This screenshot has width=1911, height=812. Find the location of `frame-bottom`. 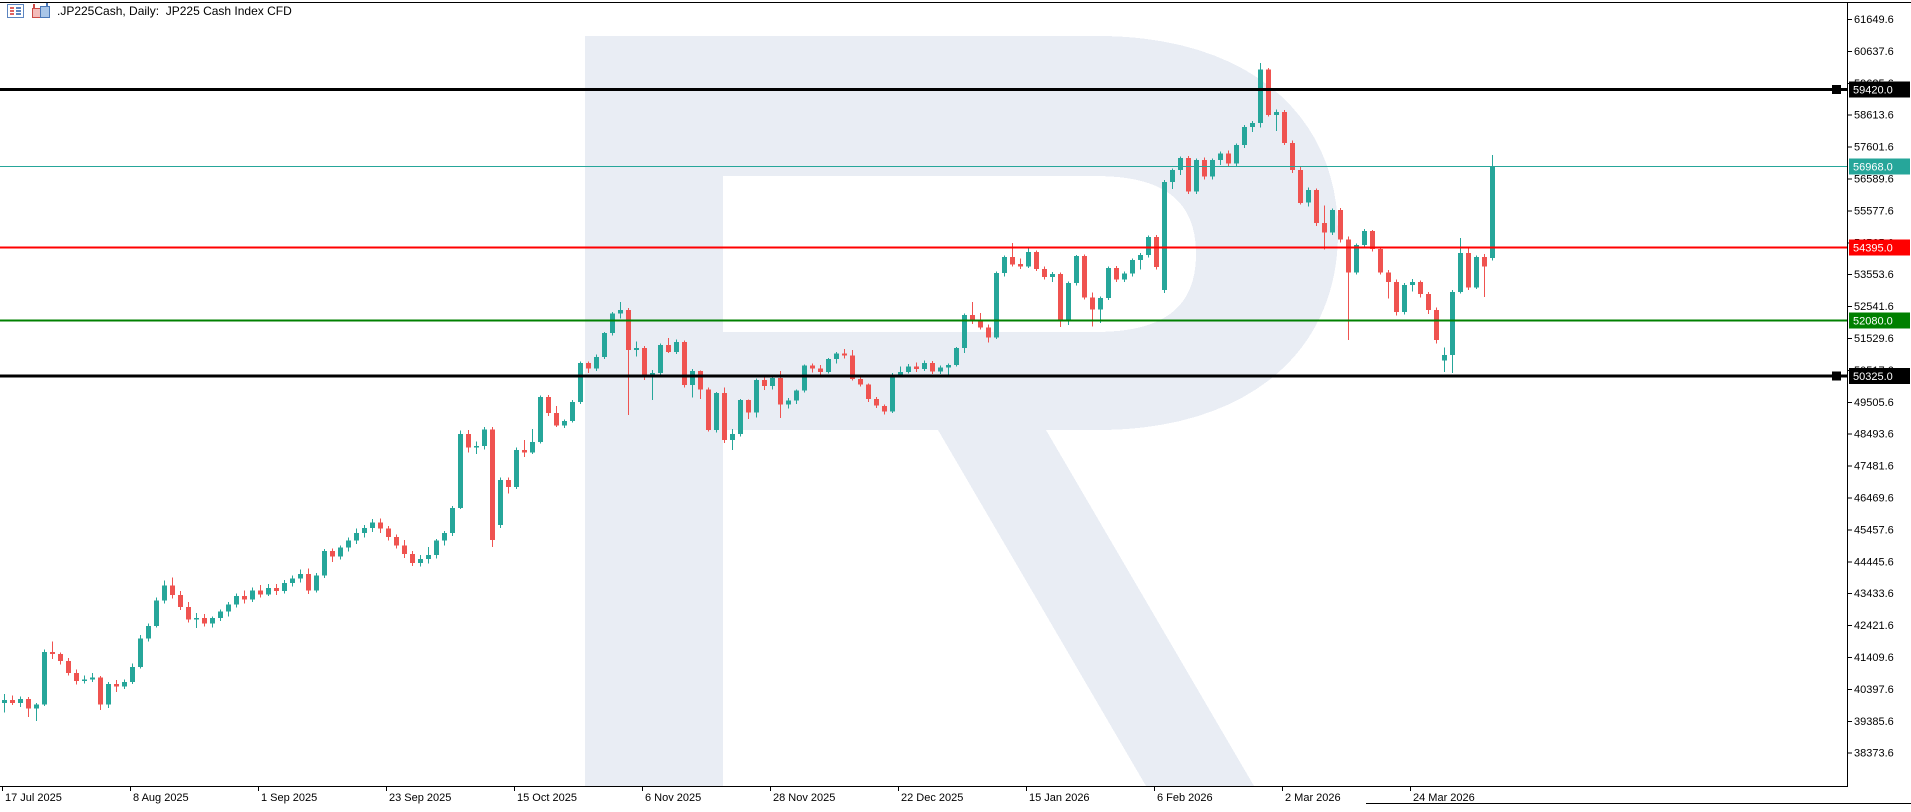

frame-bottom is located at coordinates (924, 786).